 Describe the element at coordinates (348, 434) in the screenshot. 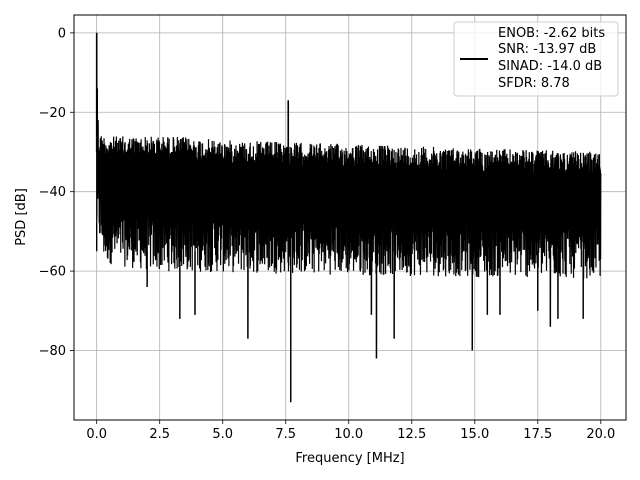

I see `x-tick-label: 10.0` at that location.